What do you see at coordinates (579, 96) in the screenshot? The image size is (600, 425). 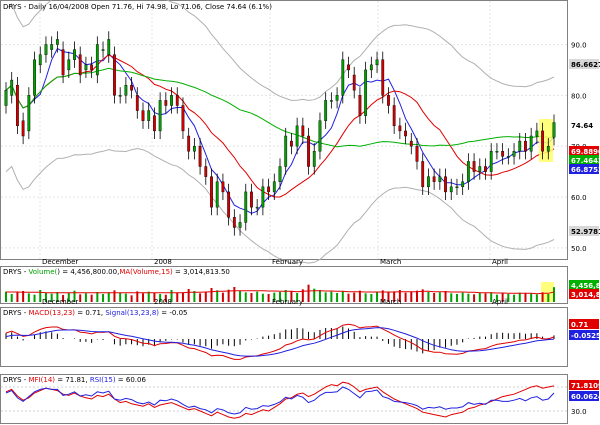 I see `price-y-tick: 80.0` at bounding box center [579, 96].